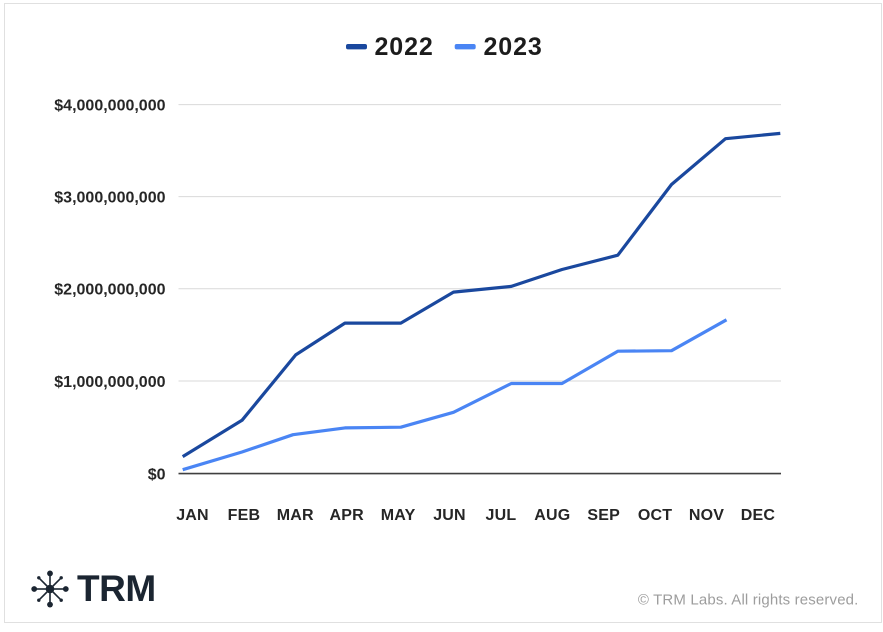 The height and width of the screenshot is (632, 883). I want to click on svg-text:© TRM Labs. All rights reserve: © TRM Labs. All rights reserved., so click(748, 600).